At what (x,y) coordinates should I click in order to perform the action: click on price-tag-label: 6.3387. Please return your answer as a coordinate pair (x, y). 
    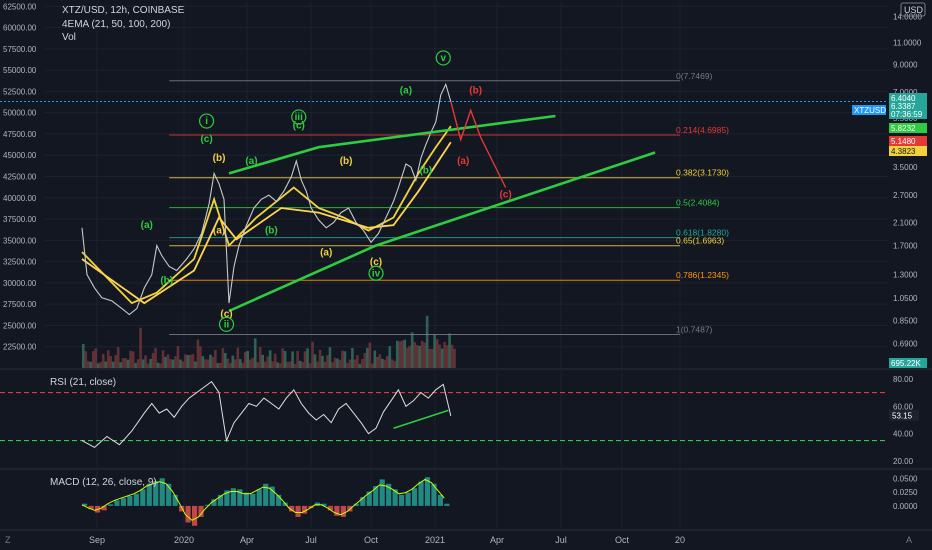
    Looking at the image, I should click on (903, 106).